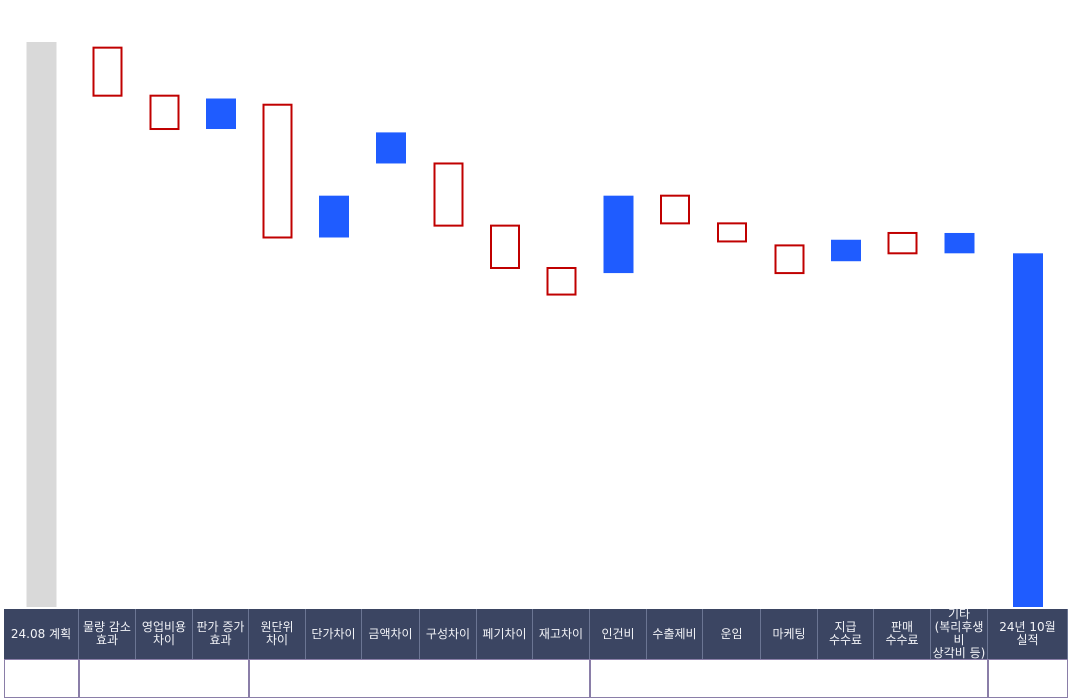 This screenshot has width=1069, height=699. What do you see at coordinates (846, 634) in the screenshot?
I see `category-label: 지급 수수료` at bounding box center [846, 634].